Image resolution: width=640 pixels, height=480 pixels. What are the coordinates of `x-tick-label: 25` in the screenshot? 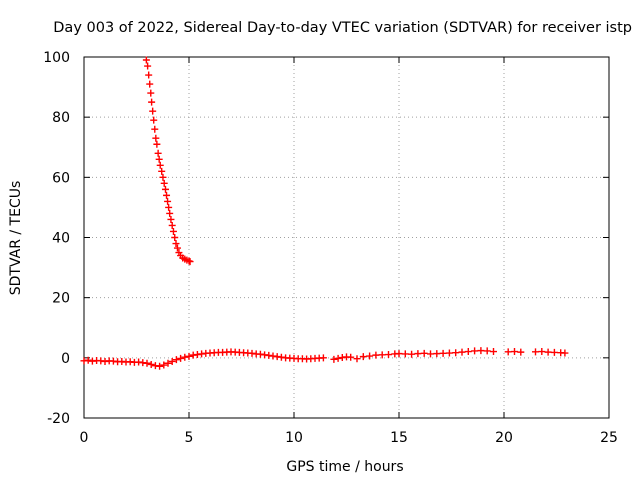 It's located at (609, 438).